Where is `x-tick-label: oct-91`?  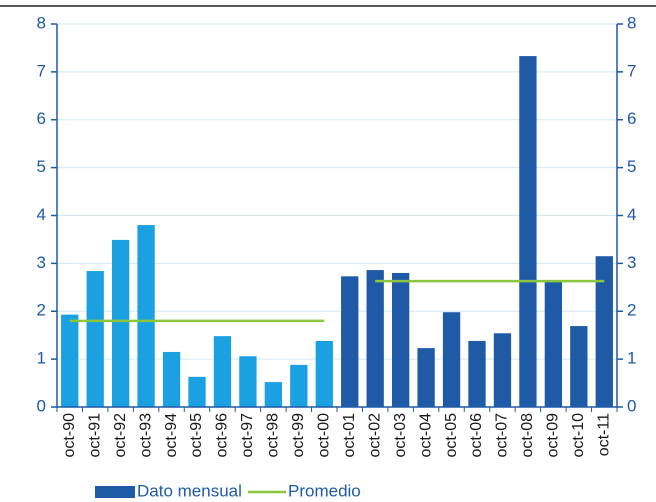 x-tick-label: oct-91 is located at coordinates (94, 435).